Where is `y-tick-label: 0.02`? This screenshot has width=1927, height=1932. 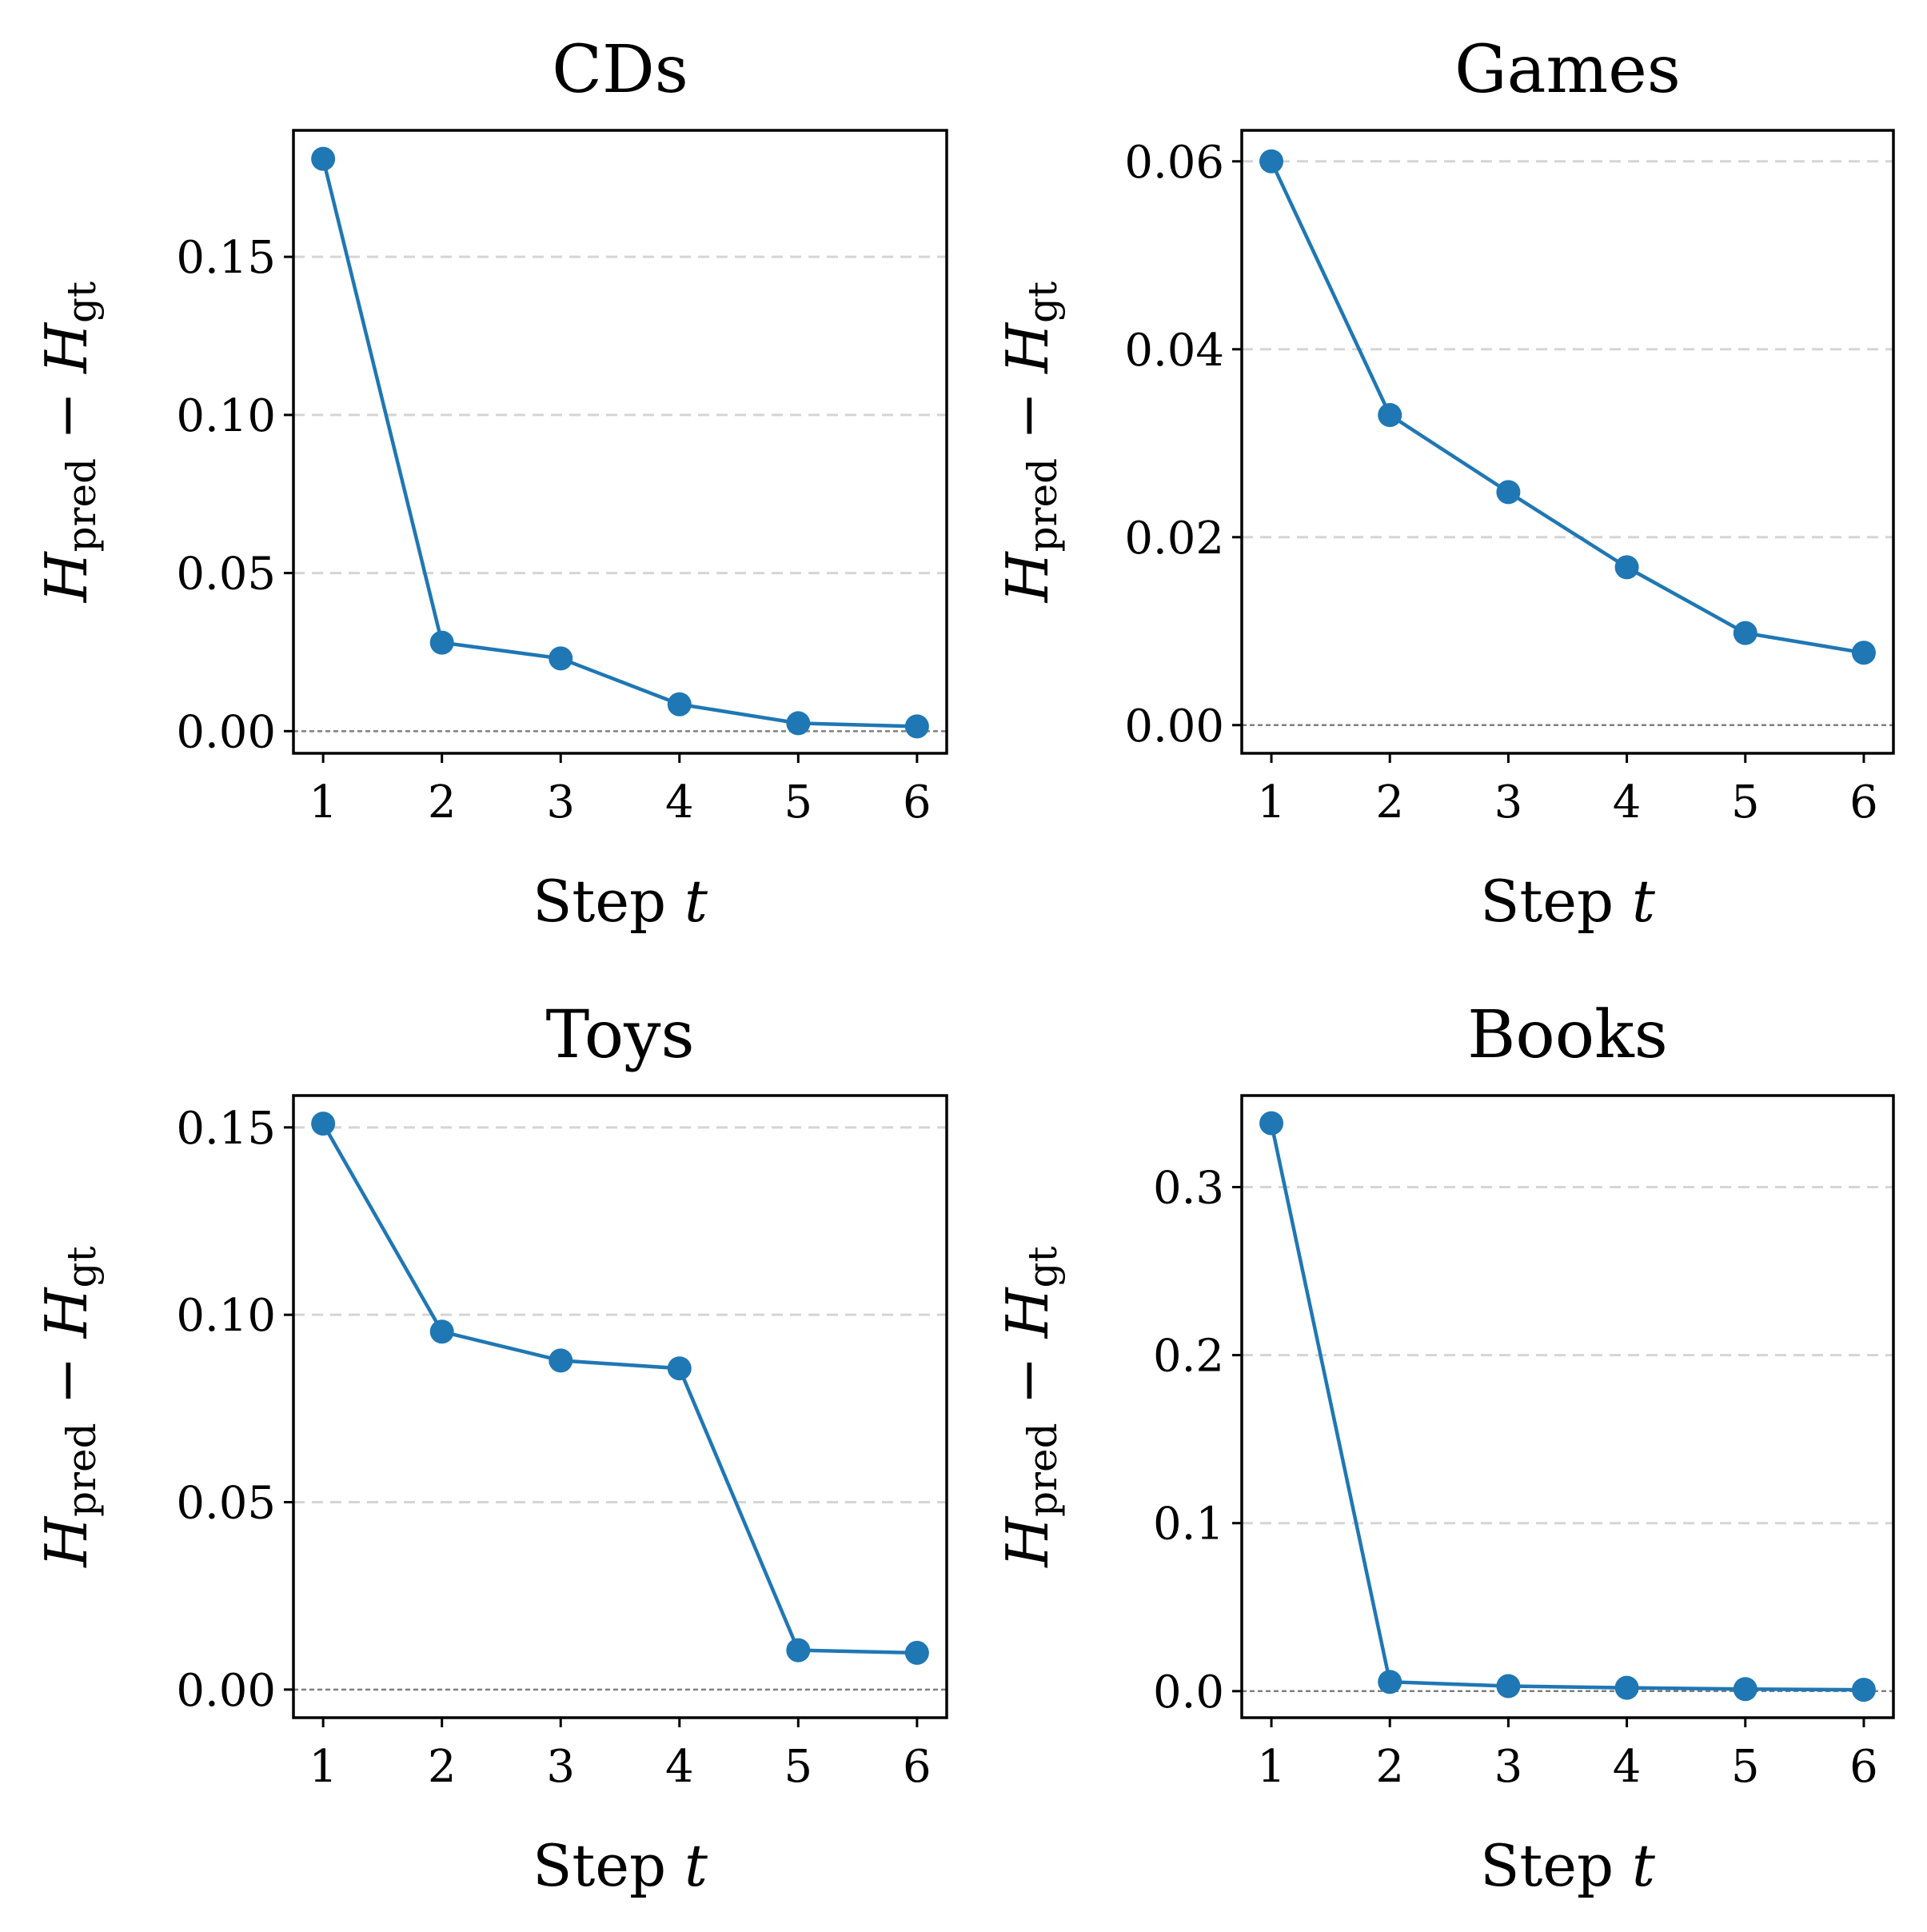 y-tick-label: 0.02 is located at coordinates (1174, 539).